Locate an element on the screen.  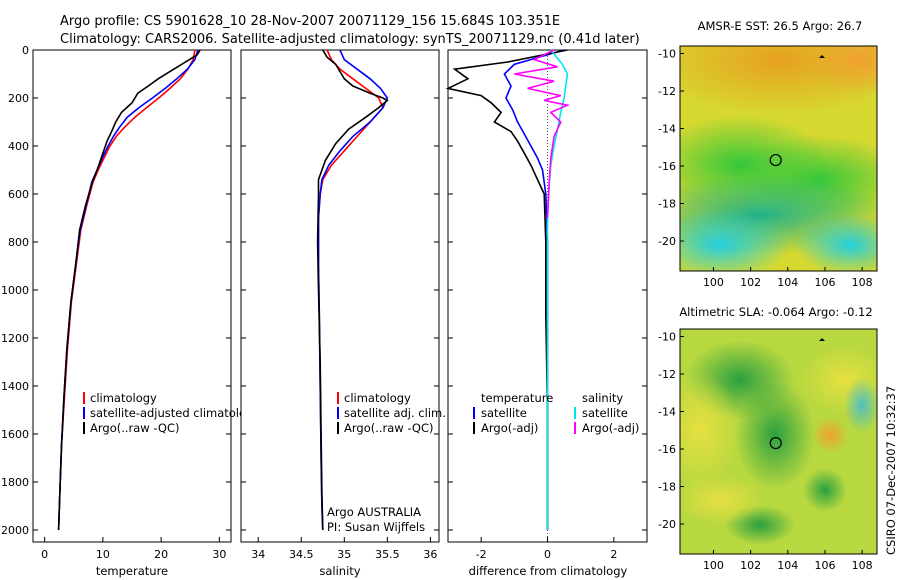
sst-map-frame is located at coordinates (778, 158).